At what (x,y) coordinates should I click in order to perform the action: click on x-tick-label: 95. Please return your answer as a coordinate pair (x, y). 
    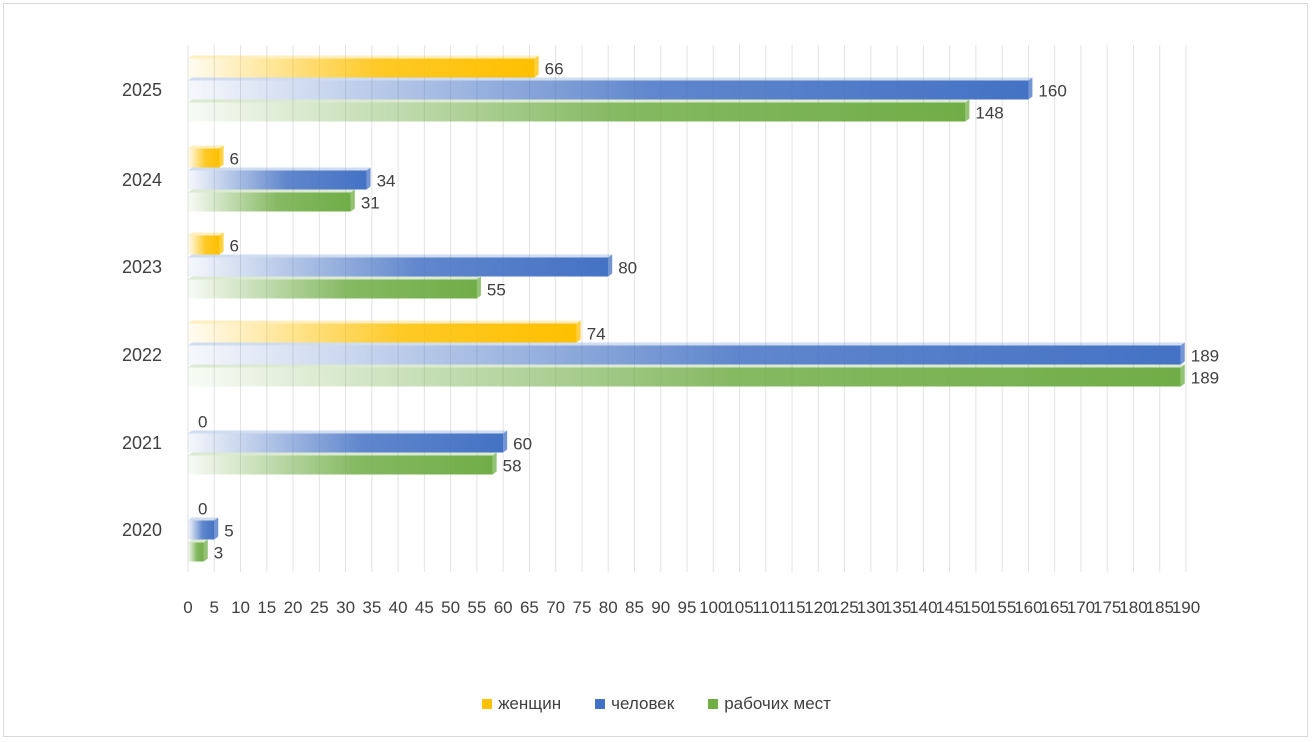
    Looking at the image, I should click on (687, 607).